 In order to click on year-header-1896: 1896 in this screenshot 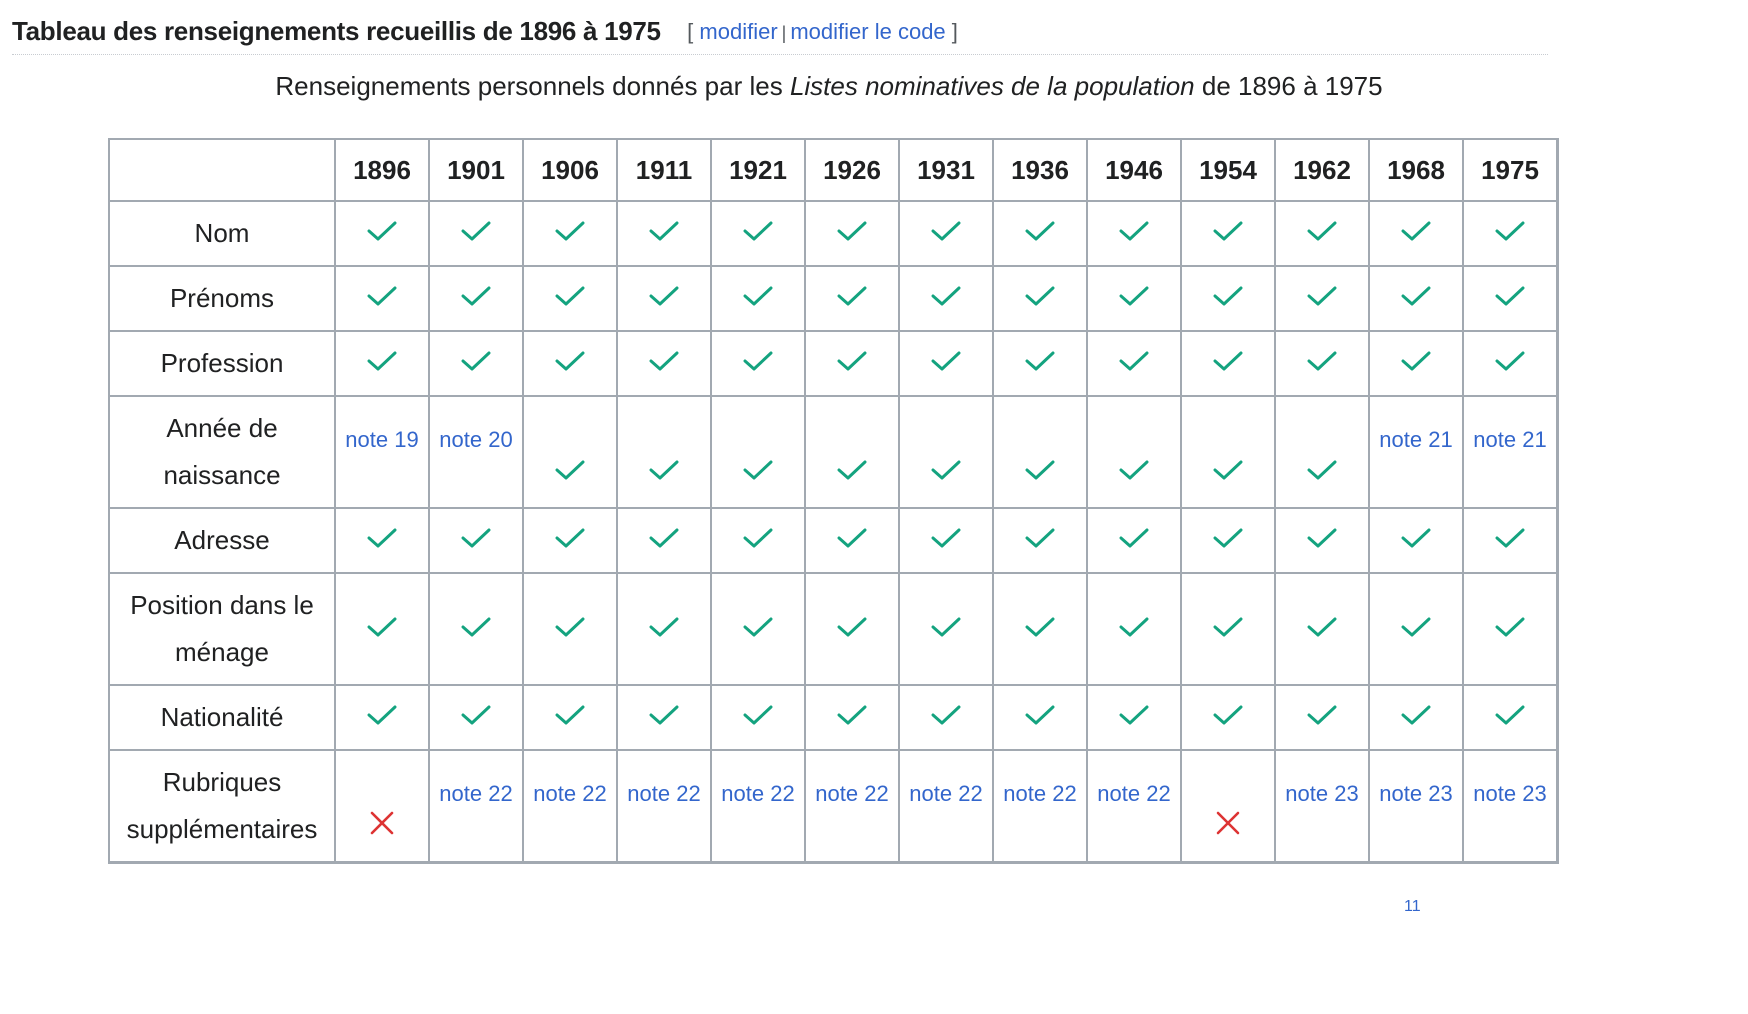, I will do `click(382, 170)`.